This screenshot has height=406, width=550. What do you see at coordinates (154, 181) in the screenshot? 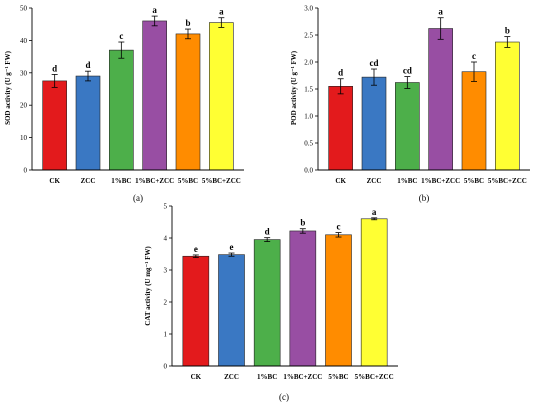
I see `panel-a-category-label: 1%BC+ZCC` at bounding box center [154, 181].